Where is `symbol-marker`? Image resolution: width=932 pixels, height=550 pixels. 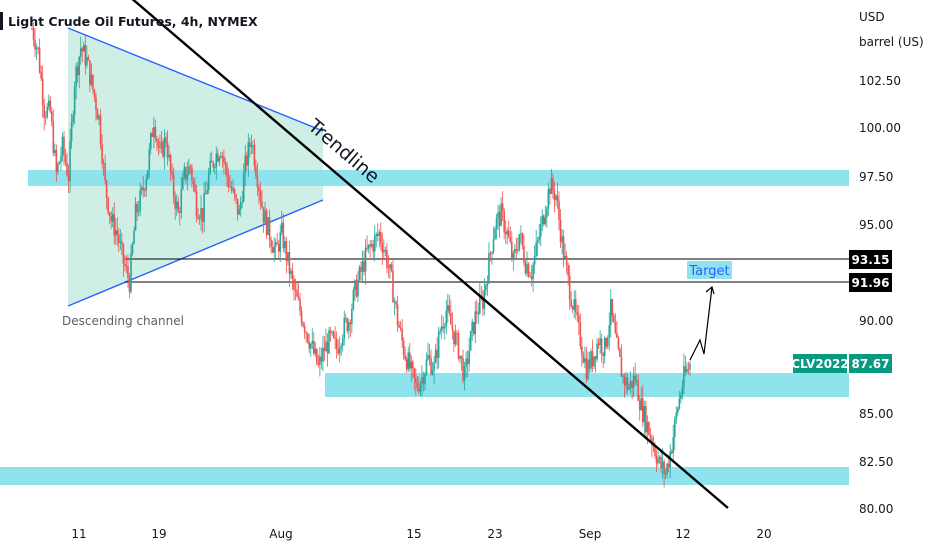 symbol-marker is located at coordinates (1, 21).